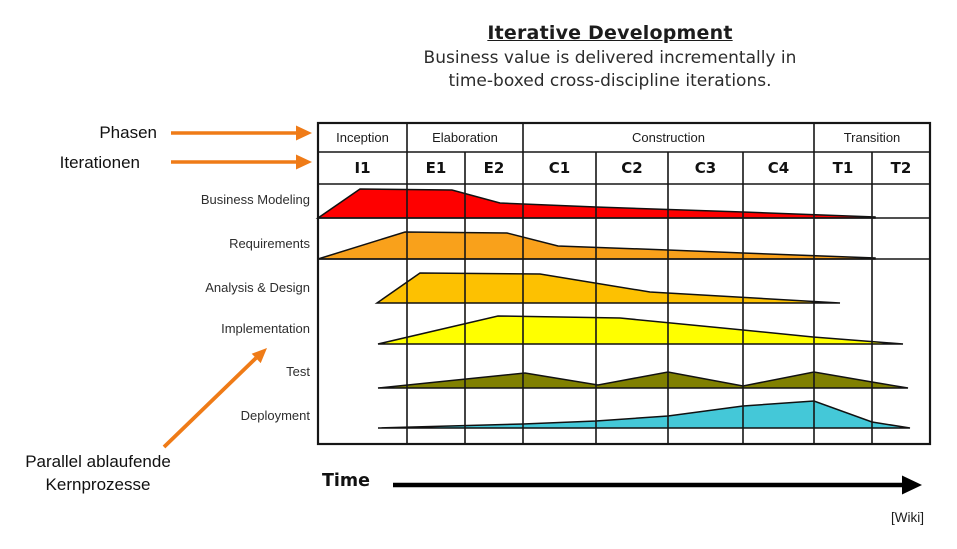  What do you see at coordinates (98, 484) in the screenshot?
I see `parallel-annotation-line-2: Kernprozesse` at bounding box center [98, 484].